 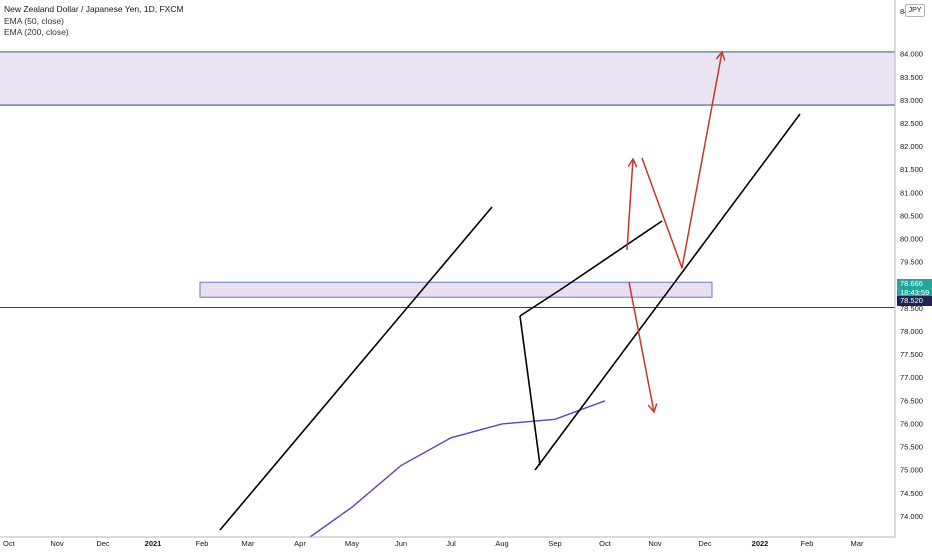 I want to click on y-tick-label: 79.500, so click(x=911, y=262).